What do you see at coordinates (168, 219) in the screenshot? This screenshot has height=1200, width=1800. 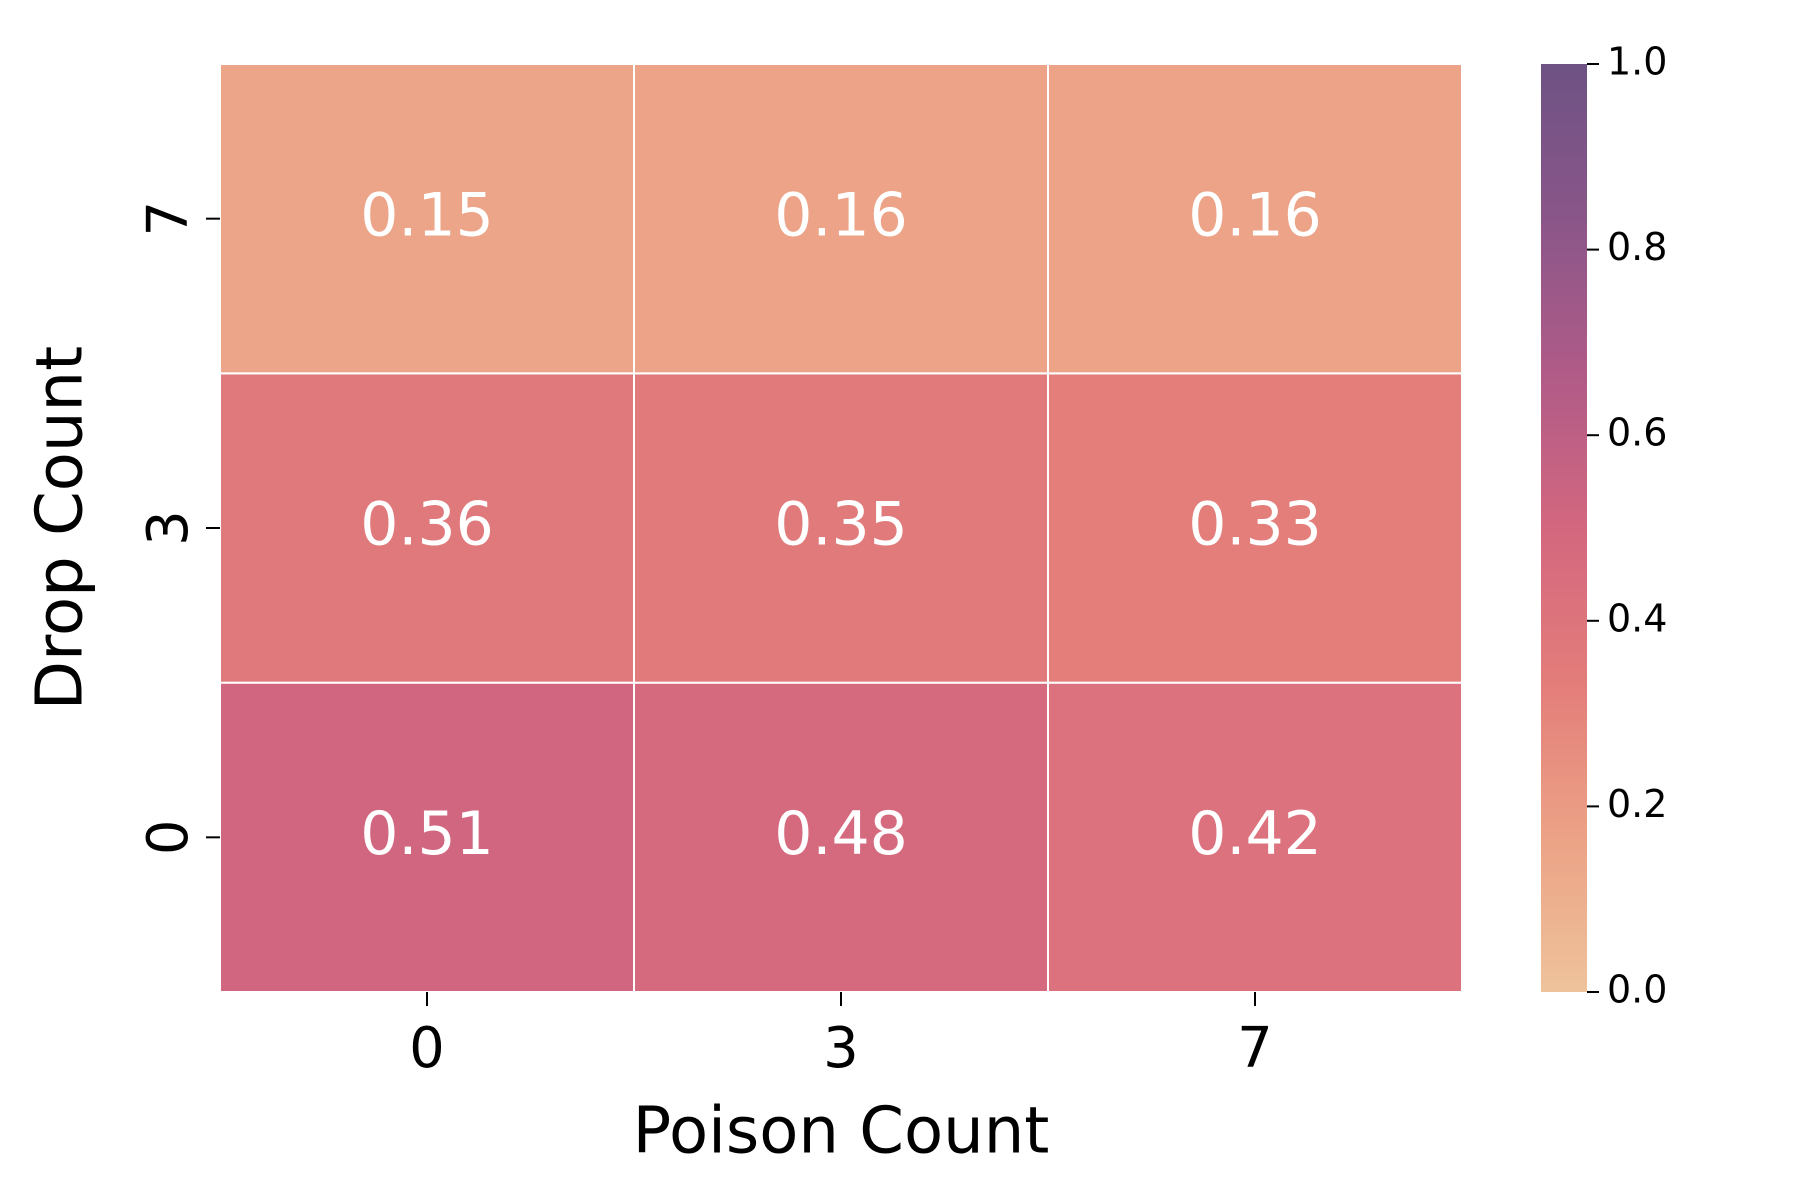 I see `y-tick-label: 7` at bounding box center [168, 219].